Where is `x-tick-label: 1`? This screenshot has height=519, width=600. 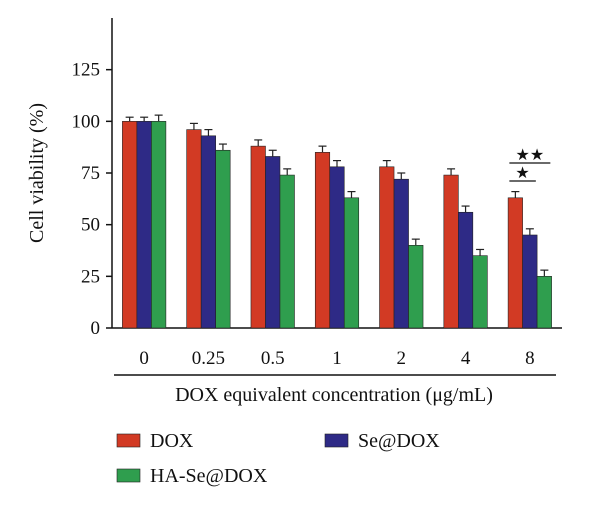 x-tick-label: 1 is located at coordinates (337, 358).